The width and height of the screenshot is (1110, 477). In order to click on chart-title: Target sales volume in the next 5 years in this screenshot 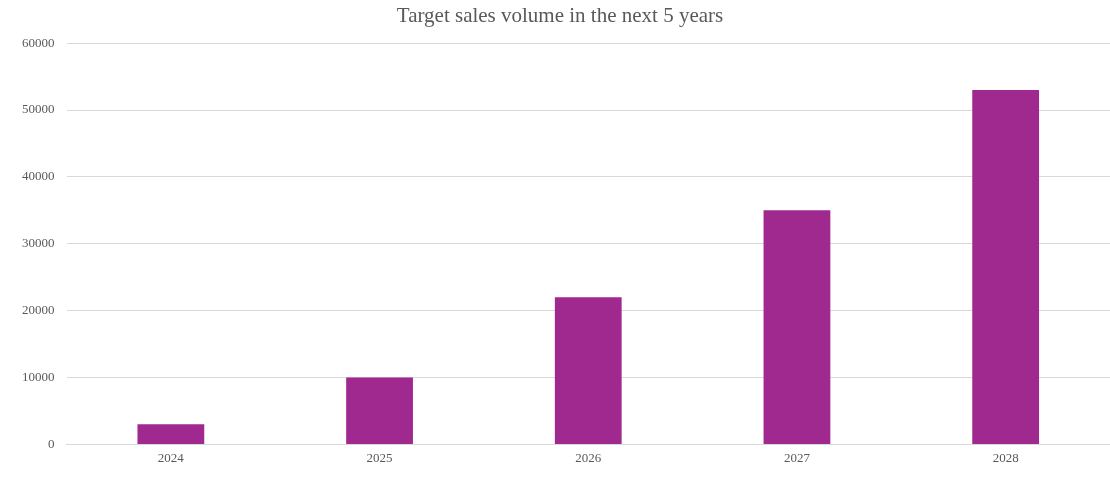, I will do `click(560, 15)`.